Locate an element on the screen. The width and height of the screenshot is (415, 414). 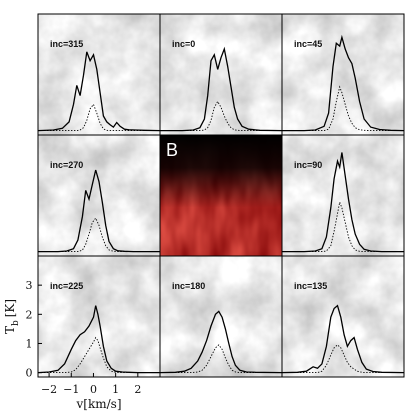
panel-label: inc=45 is located at coordinates (308, 44).